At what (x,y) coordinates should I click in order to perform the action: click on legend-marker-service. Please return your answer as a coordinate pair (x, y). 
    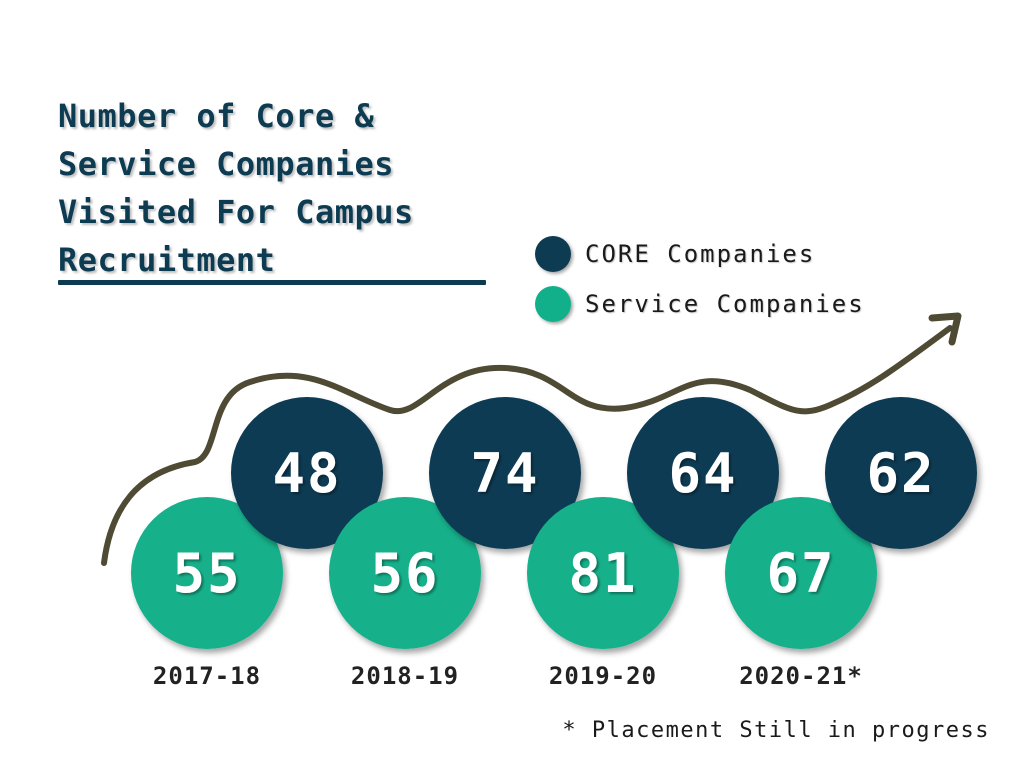
    Looking at the image, I should click on (553, 304).